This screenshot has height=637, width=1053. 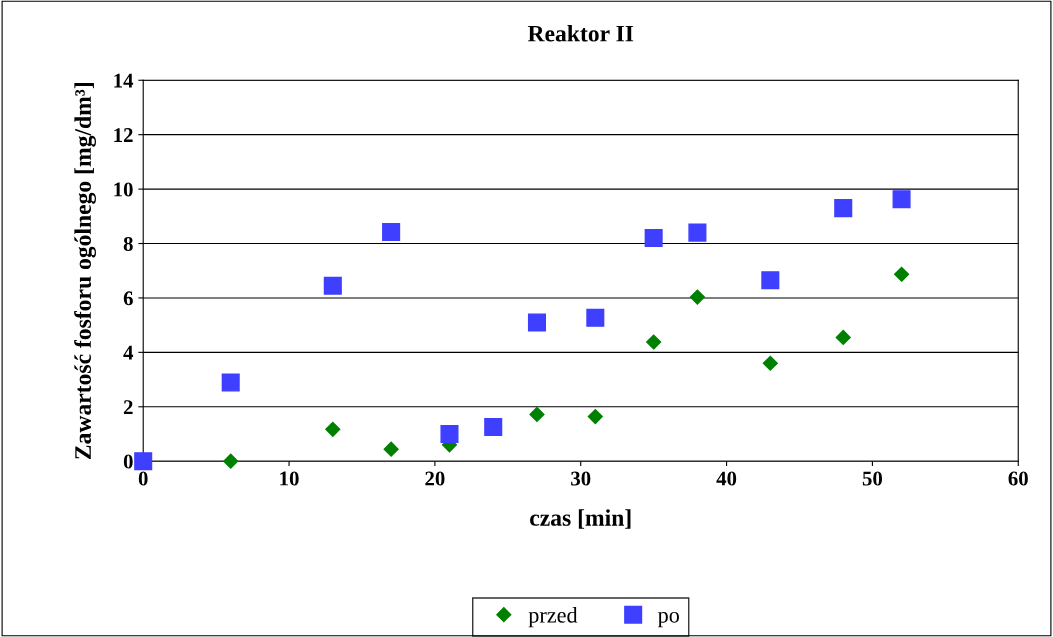 What do you see at coordinates (581, 478) in the screenshot?
I see `x-tick-label: 30` at bounding box center [581, 478].